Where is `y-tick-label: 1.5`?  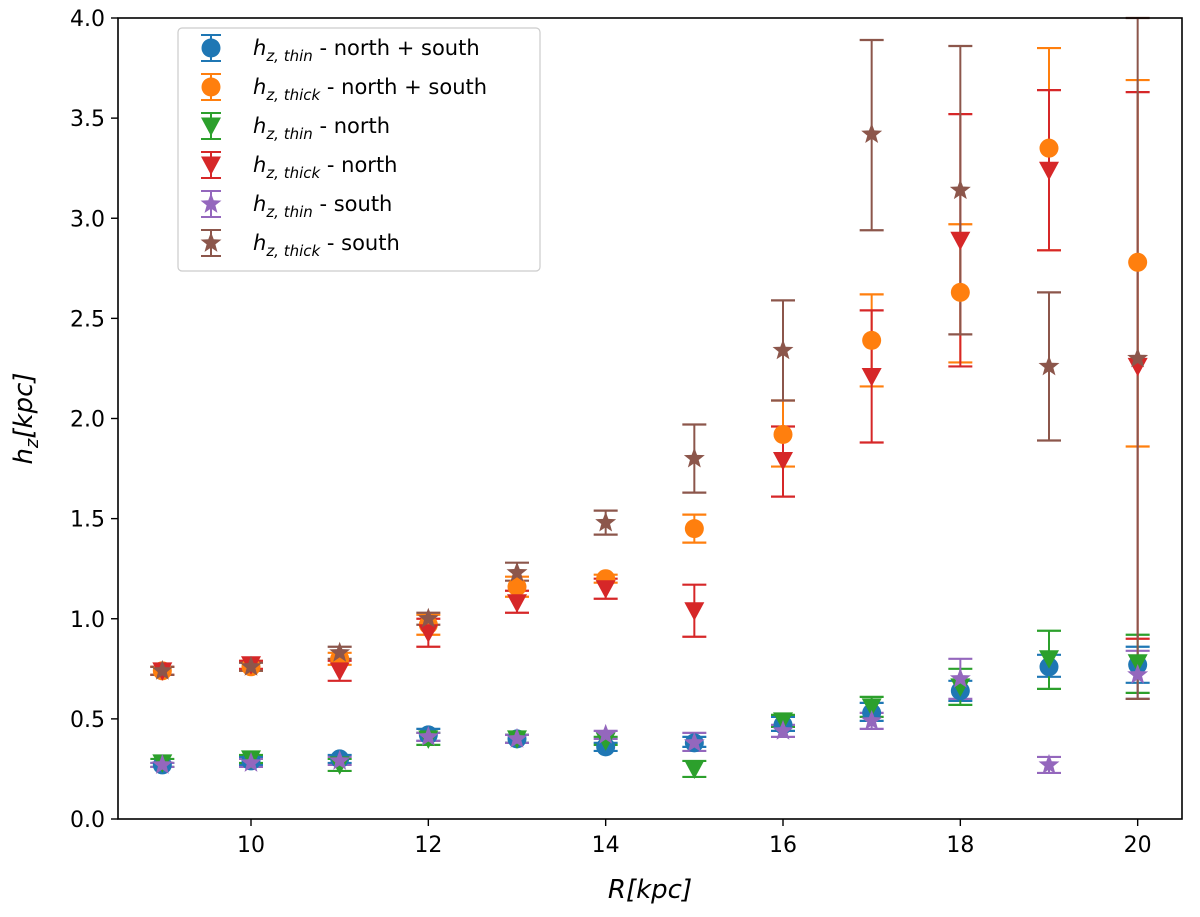
y-tick-label: 1.5 is located at coordinates (87, 520).